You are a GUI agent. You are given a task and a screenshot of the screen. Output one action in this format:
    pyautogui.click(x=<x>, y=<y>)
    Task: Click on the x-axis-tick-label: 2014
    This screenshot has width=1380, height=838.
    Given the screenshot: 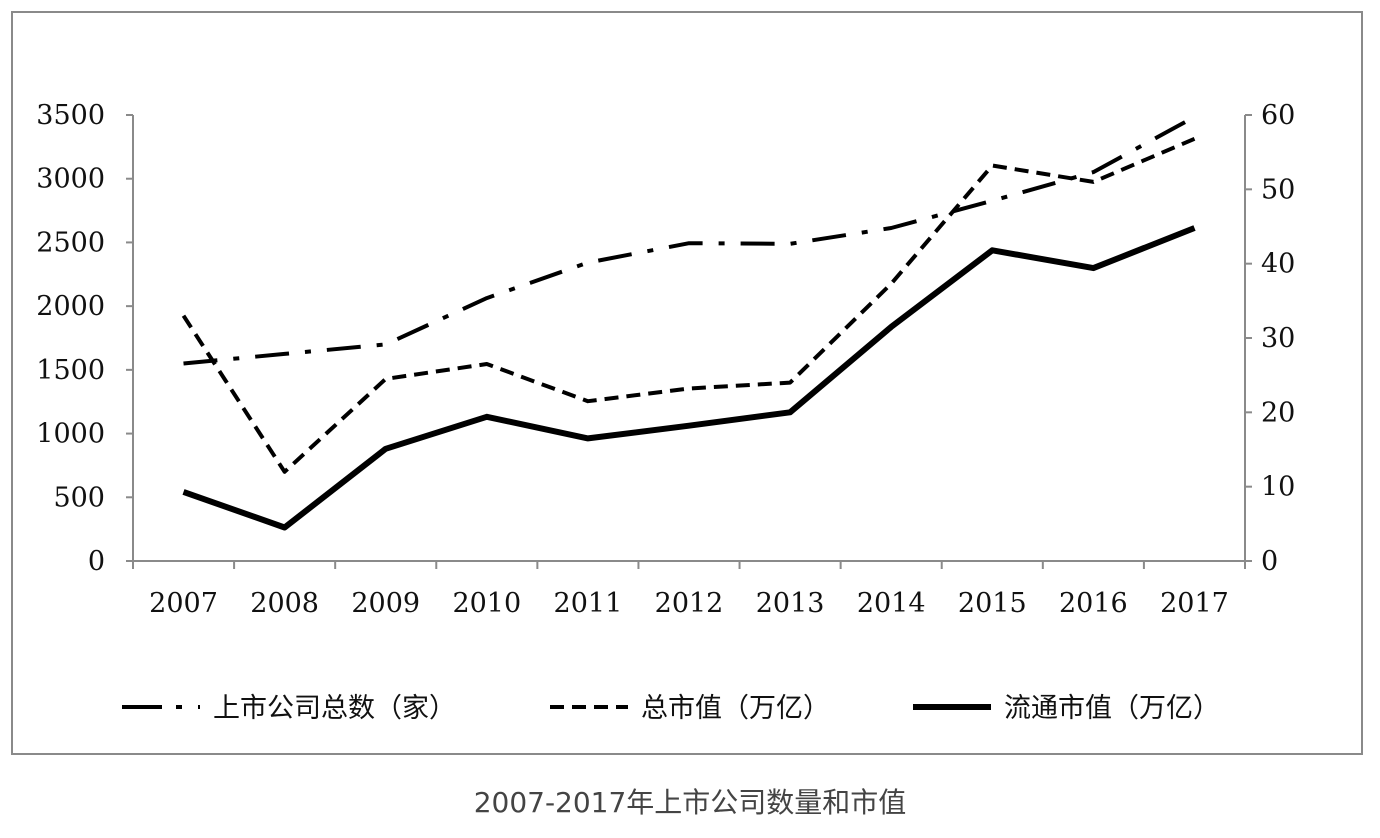 What is the action you would take?
    pyautogui.click(x=891, y=603)
    